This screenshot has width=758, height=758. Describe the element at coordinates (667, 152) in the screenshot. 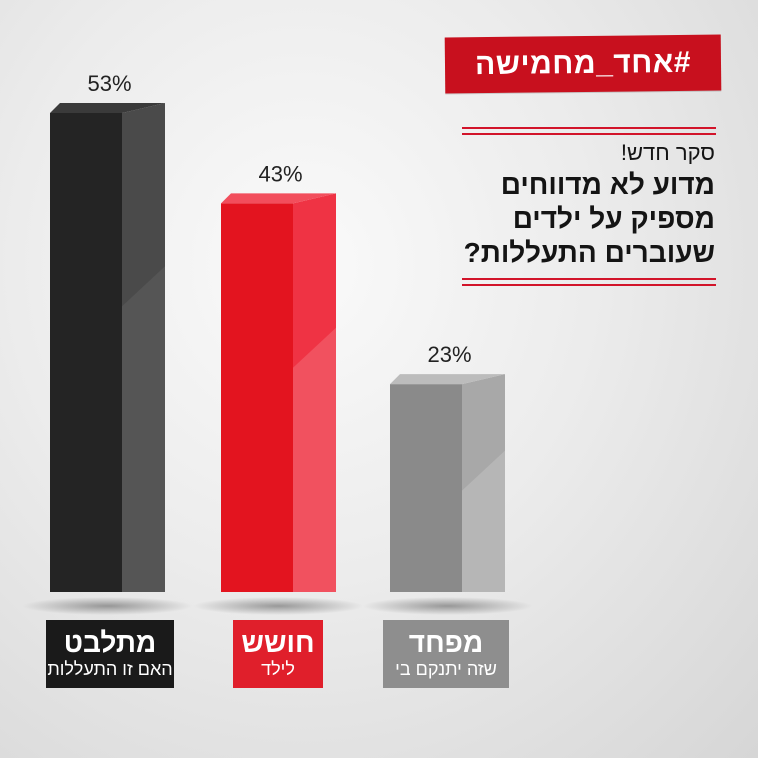

I see `survey-label: סקר חדש!` at that location.